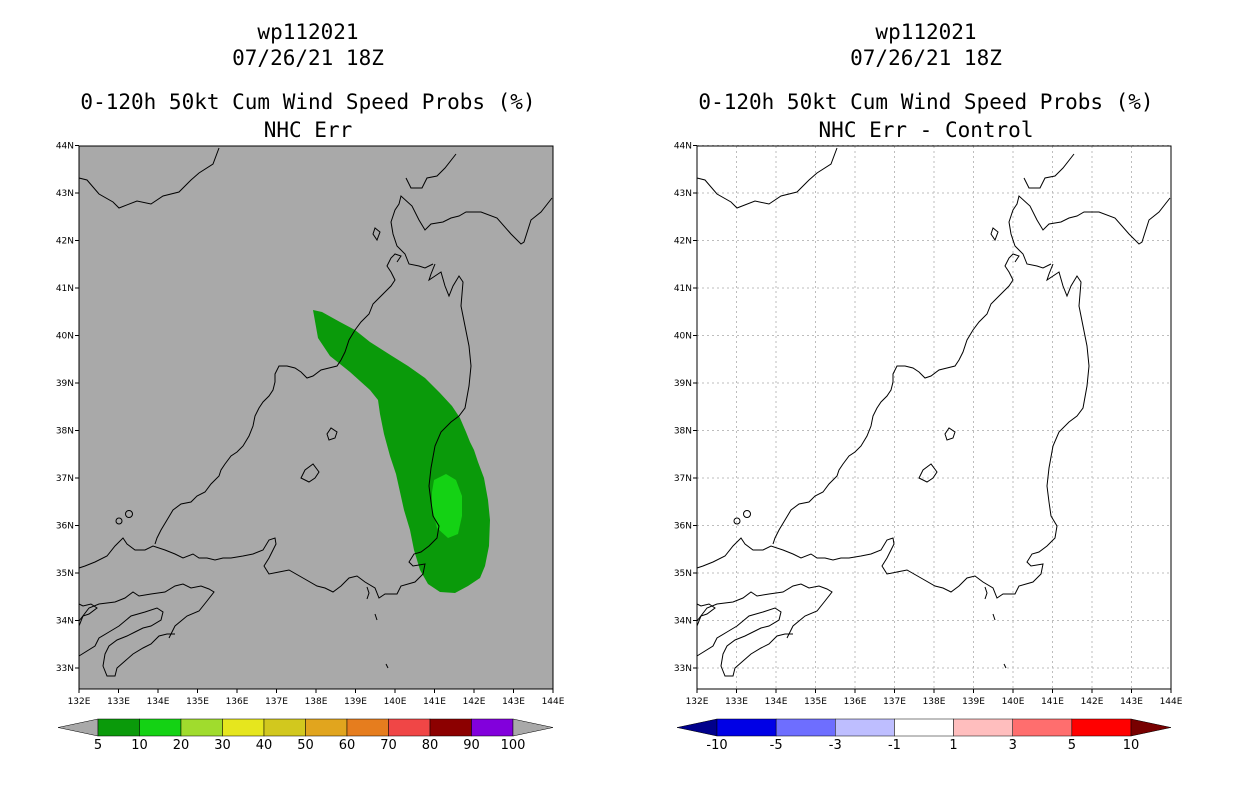 The height and width of the screenshot is (800, 1236). I want to click on left-lat-label: 40N, so click(65, 337).